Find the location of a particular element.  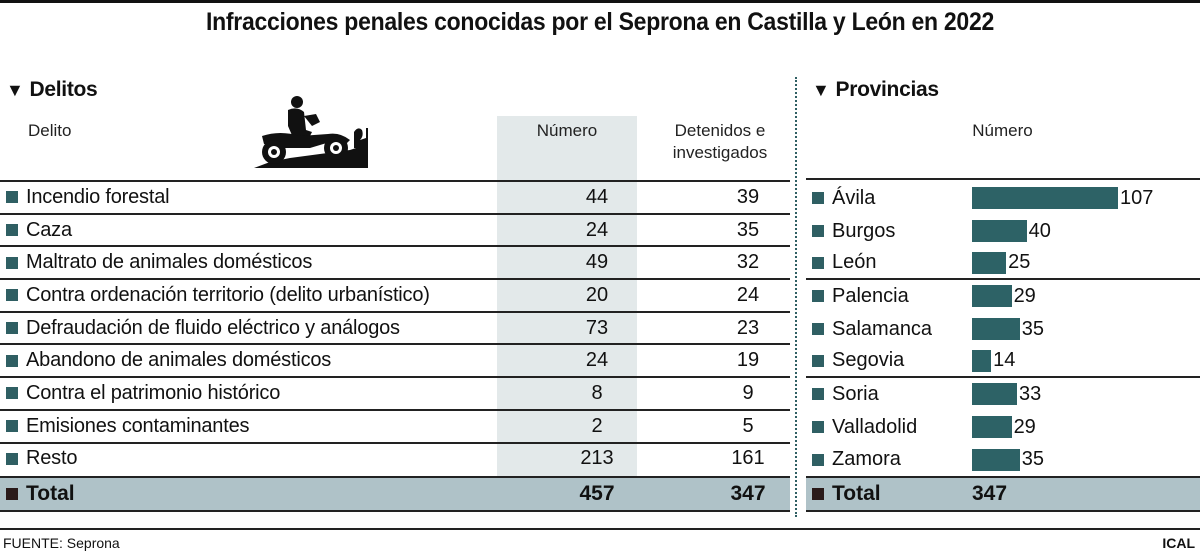

row-numero: 49 is located at coordinates (597, 262).